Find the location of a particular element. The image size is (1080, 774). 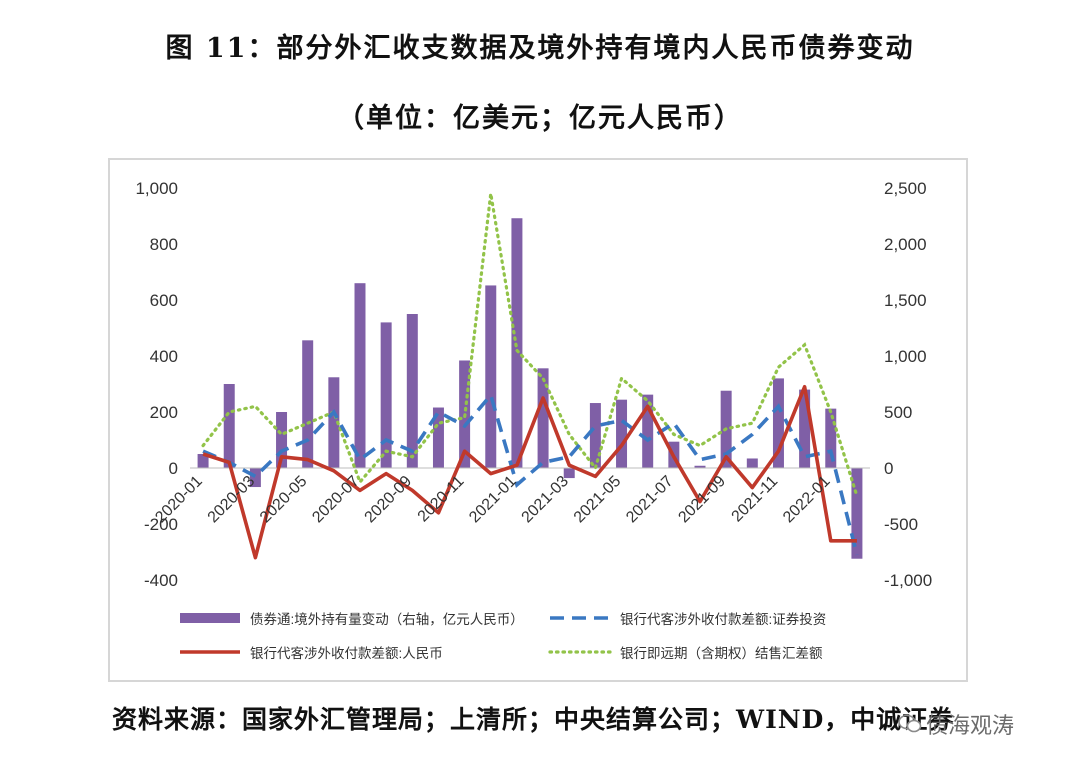

x-tick-label: 2021-03 is located at coordinates (546, 500).